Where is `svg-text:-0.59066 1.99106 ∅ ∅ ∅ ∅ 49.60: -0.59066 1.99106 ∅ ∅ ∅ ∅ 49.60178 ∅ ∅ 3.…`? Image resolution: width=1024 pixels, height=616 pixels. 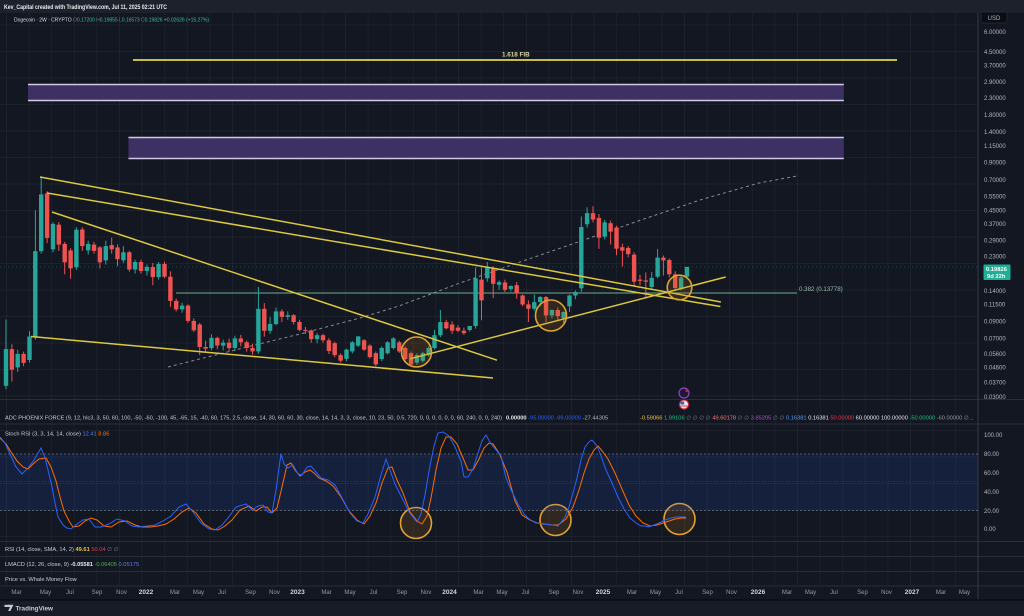 svg-text:-0.59066 1.99106 ∅ ∅ ∅ ∅ 49.60: -0.59066 1.99106 ∅ ∅ ∅ ∅ 49.60178 ∅ ∅ 3.… is located at coordinates (807, 418).